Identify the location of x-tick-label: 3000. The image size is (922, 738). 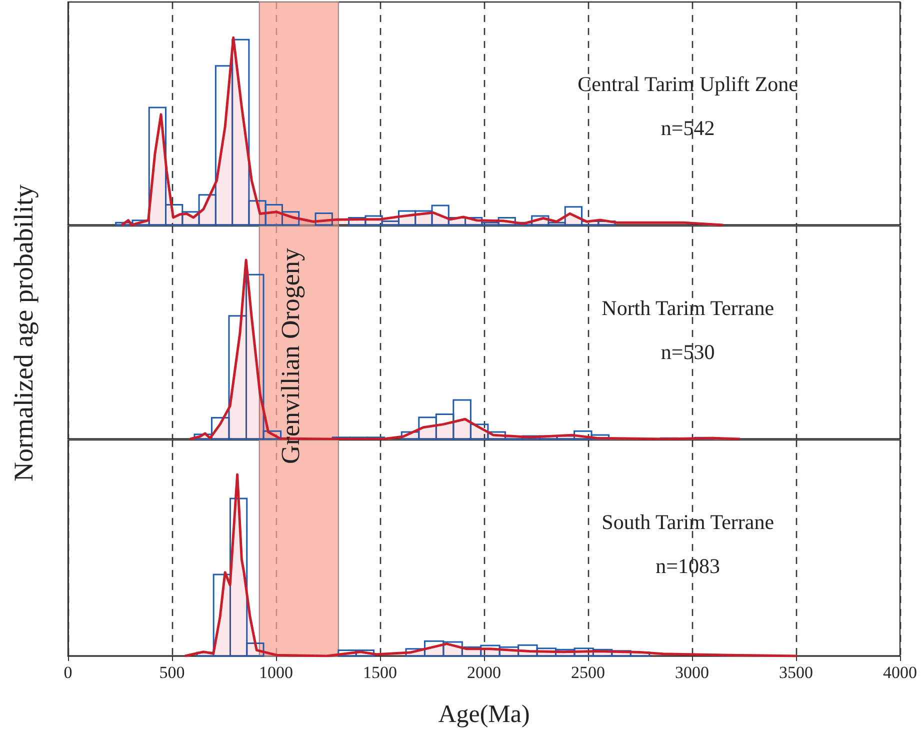
(692, 672).